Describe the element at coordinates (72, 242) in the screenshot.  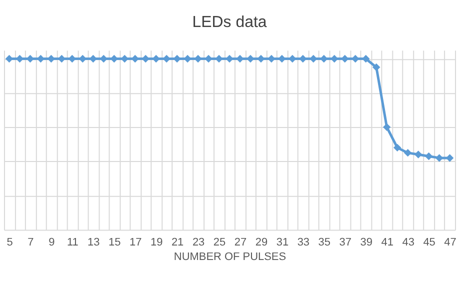
I see `x-tick-label: 11` at that location.